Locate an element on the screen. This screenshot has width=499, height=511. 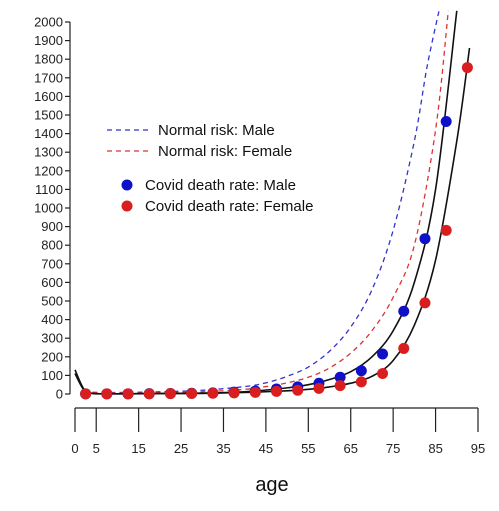
x-tick-label: 75 is located at coordinates (393, 448).